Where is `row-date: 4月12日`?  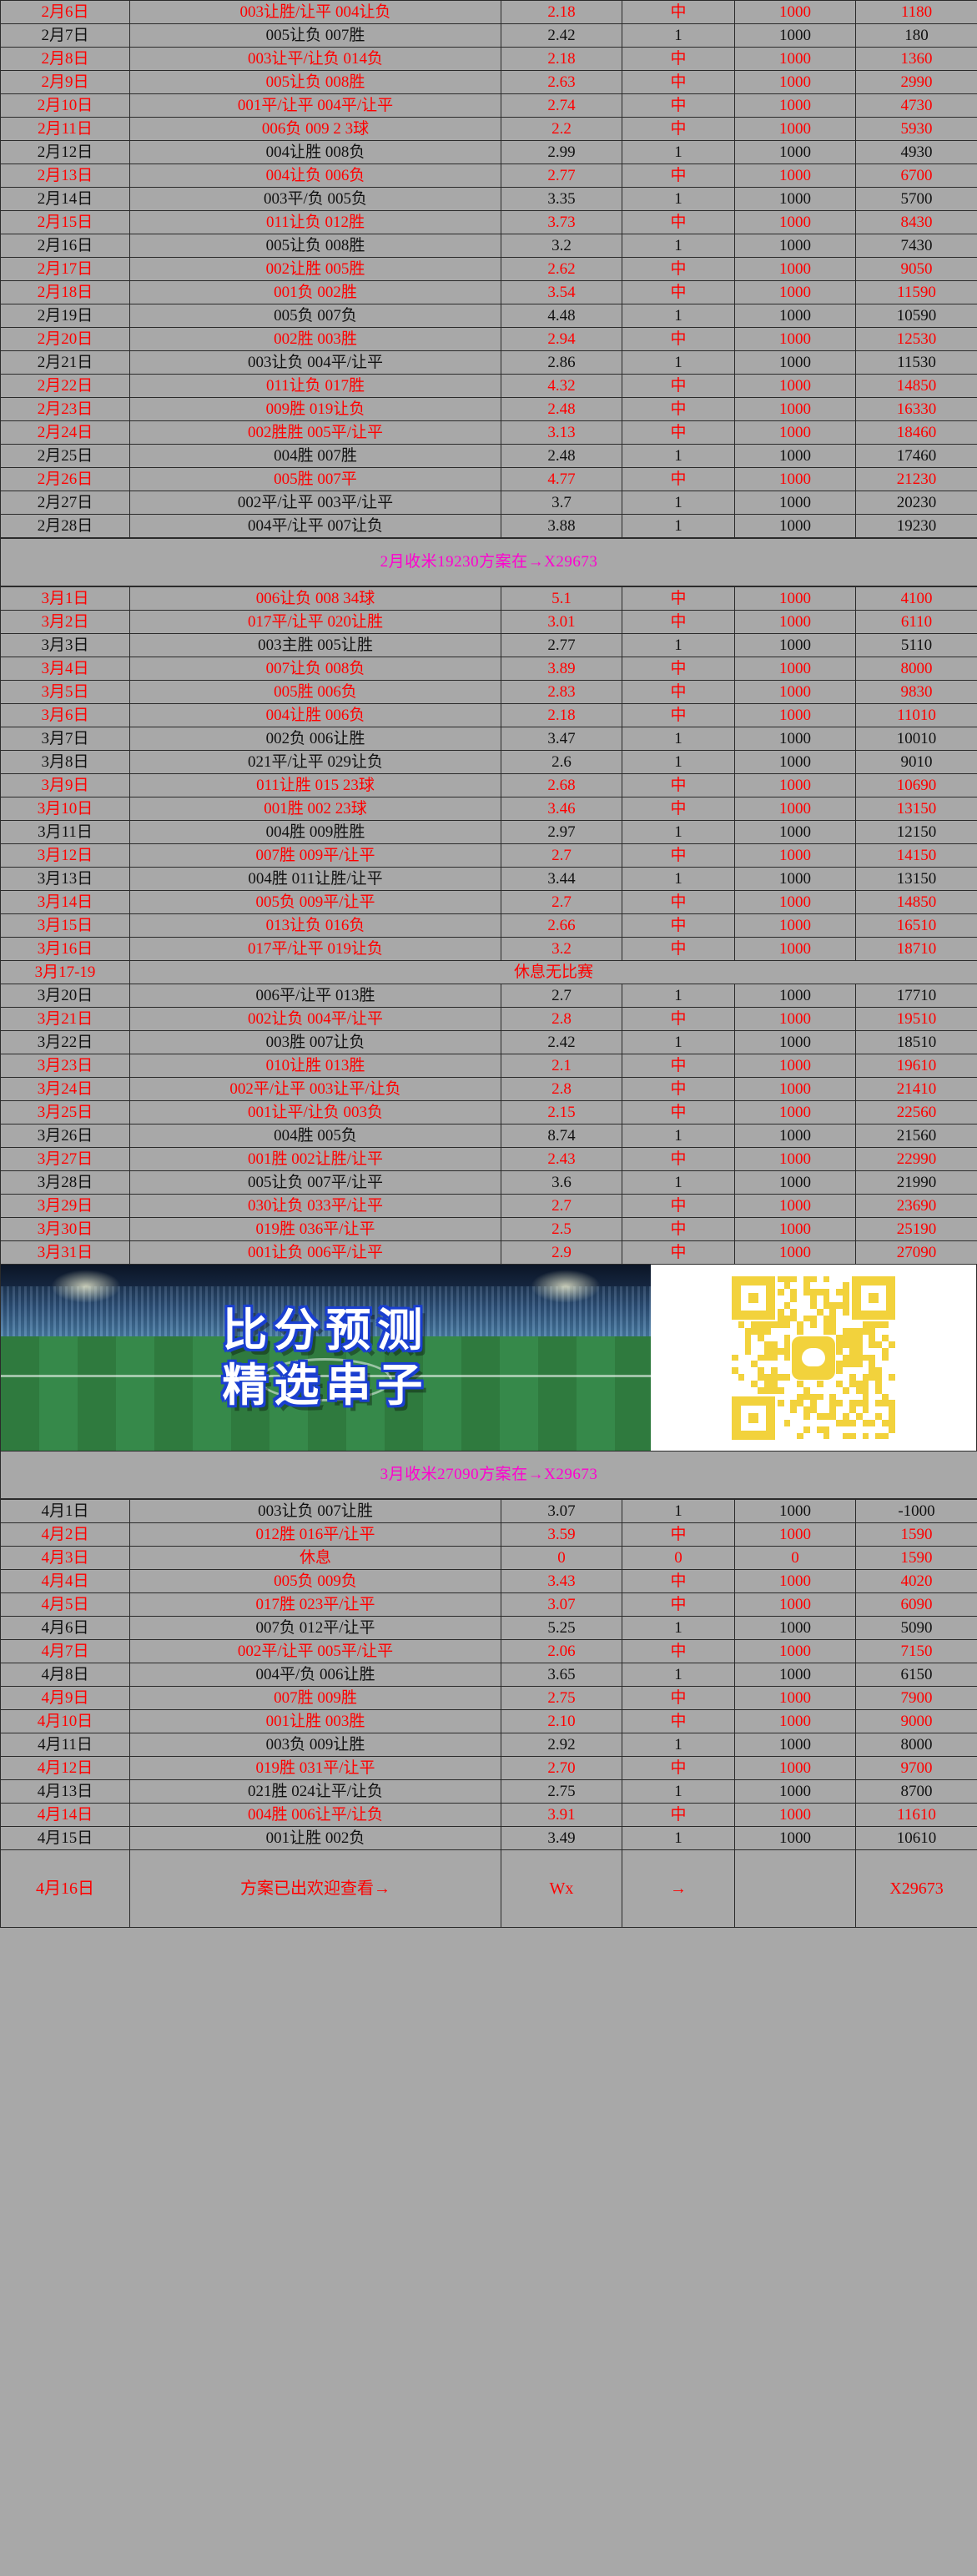 row-date: 4月12日 is located at coordinates (65, 1768).